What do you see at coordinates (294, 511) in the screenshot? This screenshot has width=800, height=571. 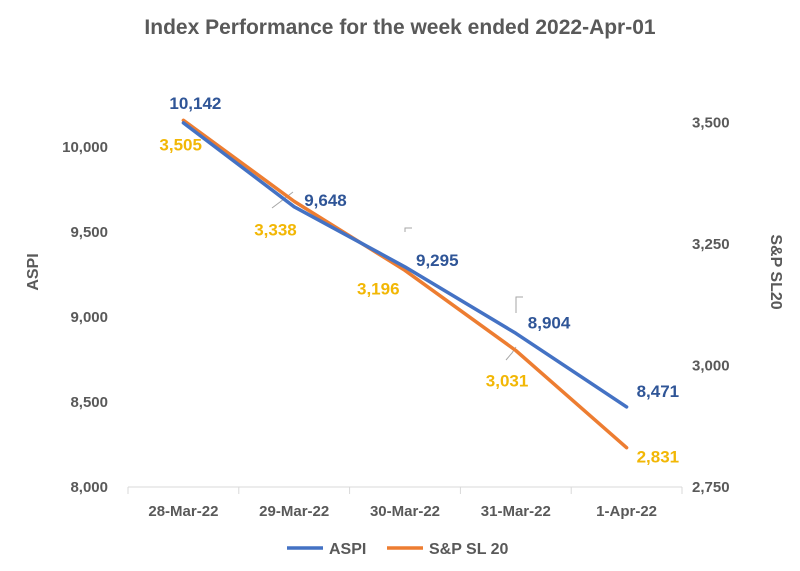 I see `x-tick-label: 29-Mar-22` at bounding box center [294, 511].